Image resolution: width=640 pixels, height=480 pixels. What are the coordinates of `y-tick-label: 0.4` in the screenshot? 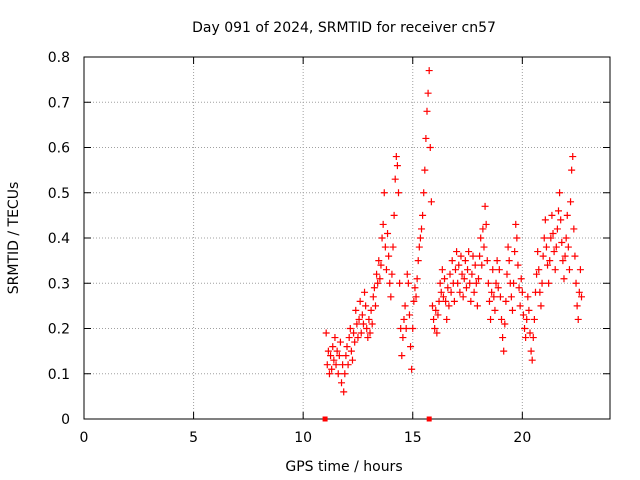 It's located at (59, 239).